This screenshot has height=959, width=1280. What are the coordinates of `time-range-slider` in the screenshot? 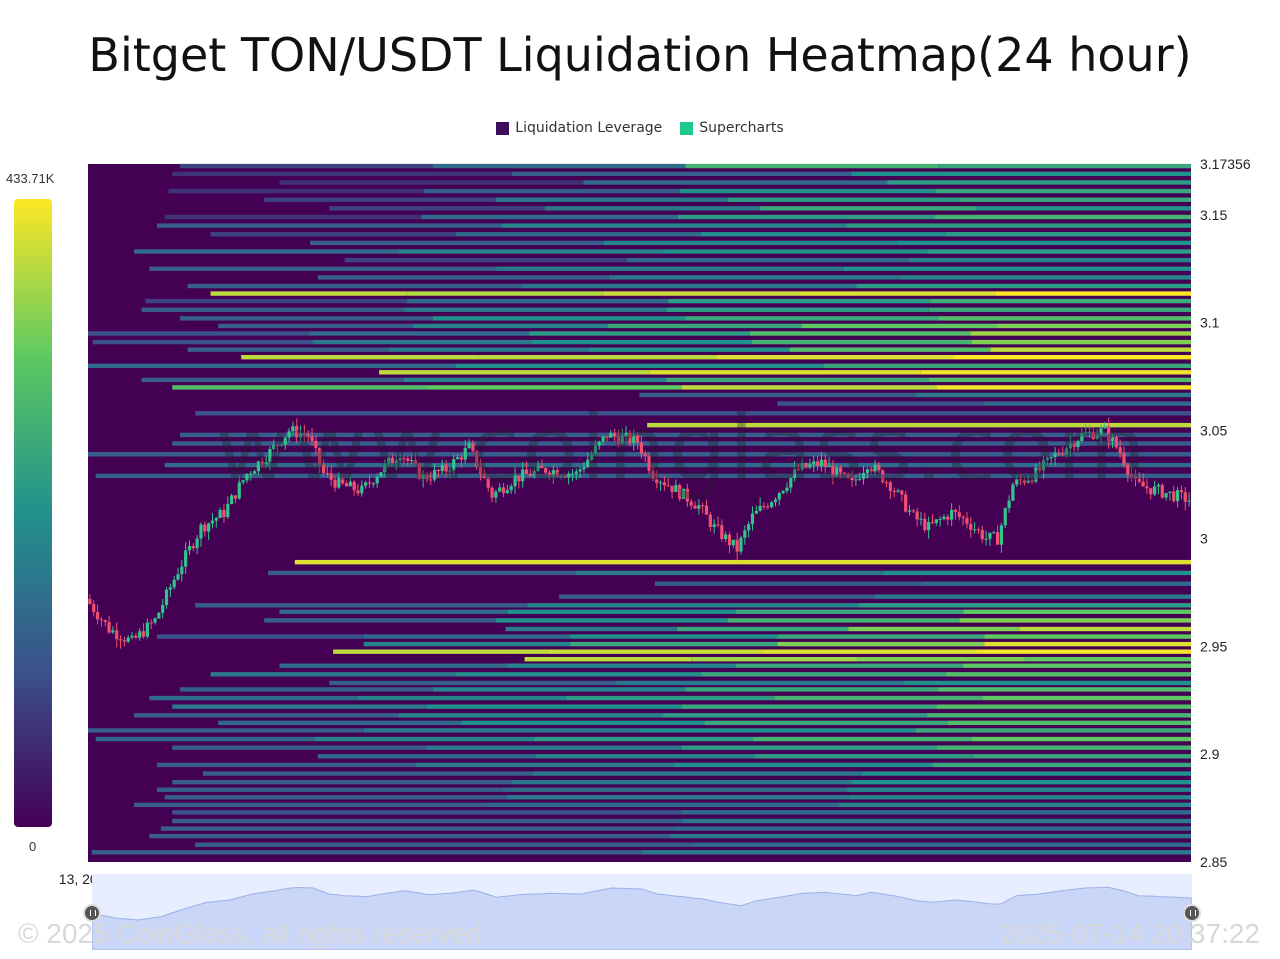 It's located at (642, 912).